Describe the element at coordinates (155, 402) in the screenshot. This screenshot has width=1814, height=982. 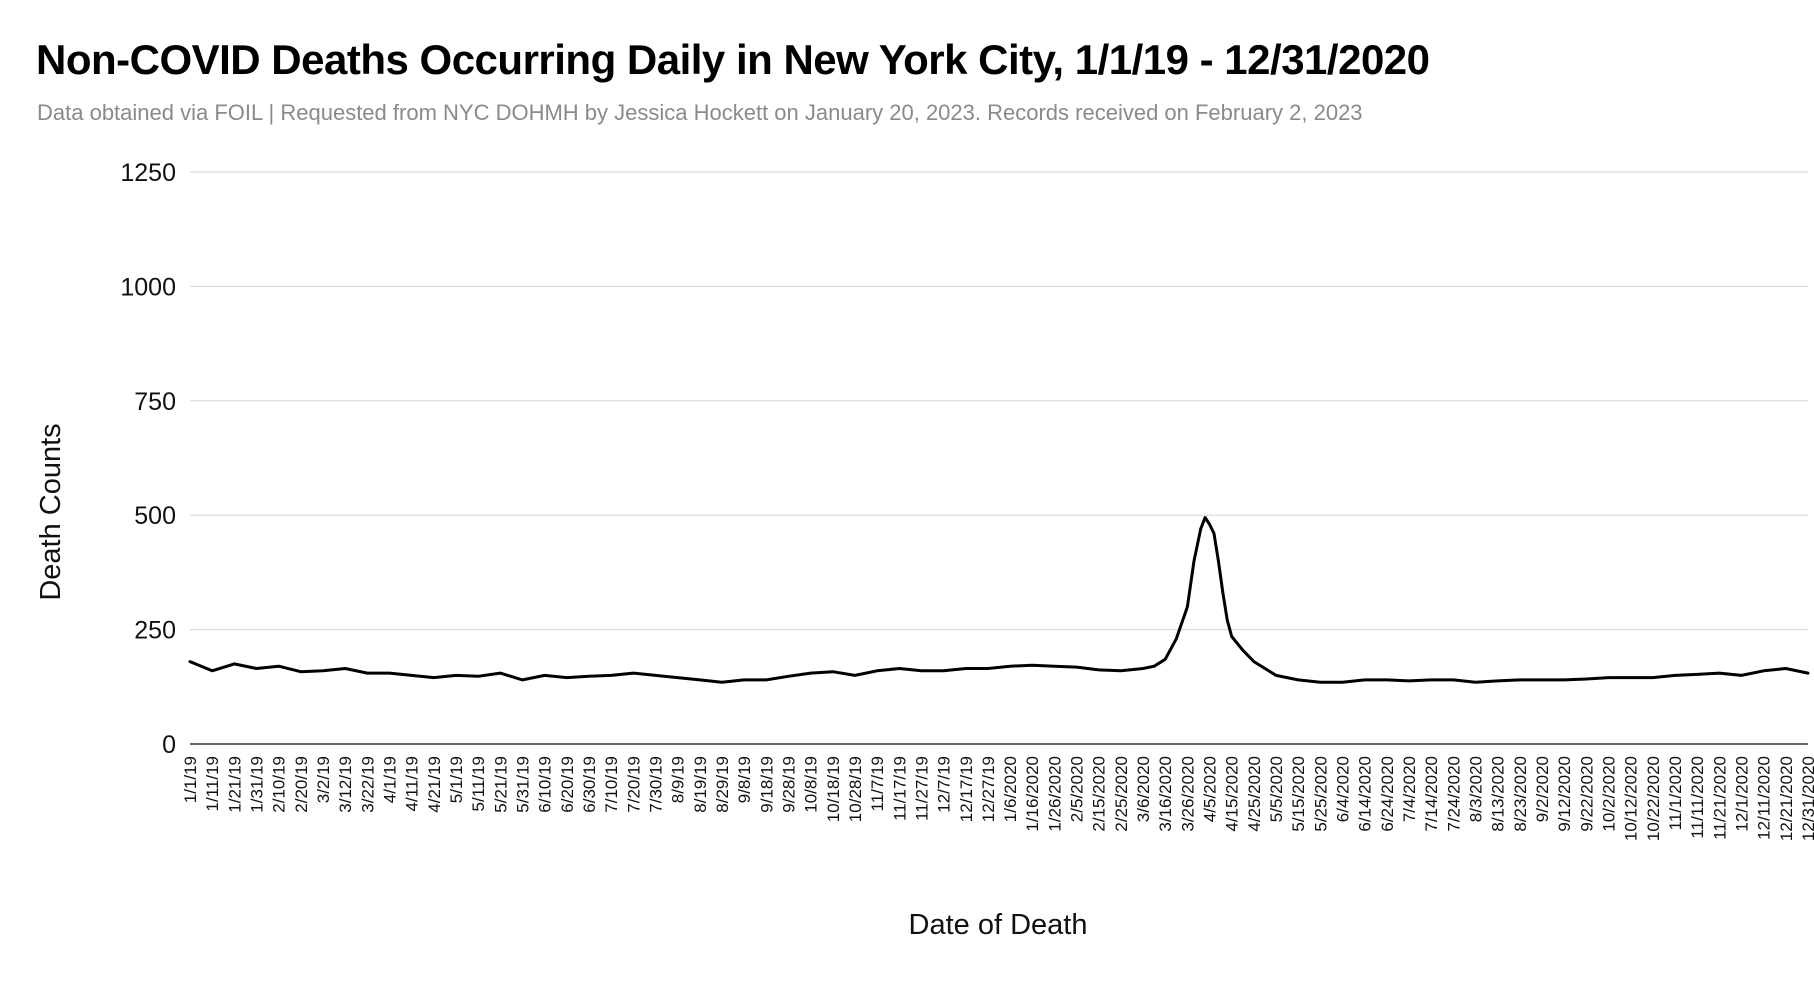
I see `y-tick-label: 750` at that location.